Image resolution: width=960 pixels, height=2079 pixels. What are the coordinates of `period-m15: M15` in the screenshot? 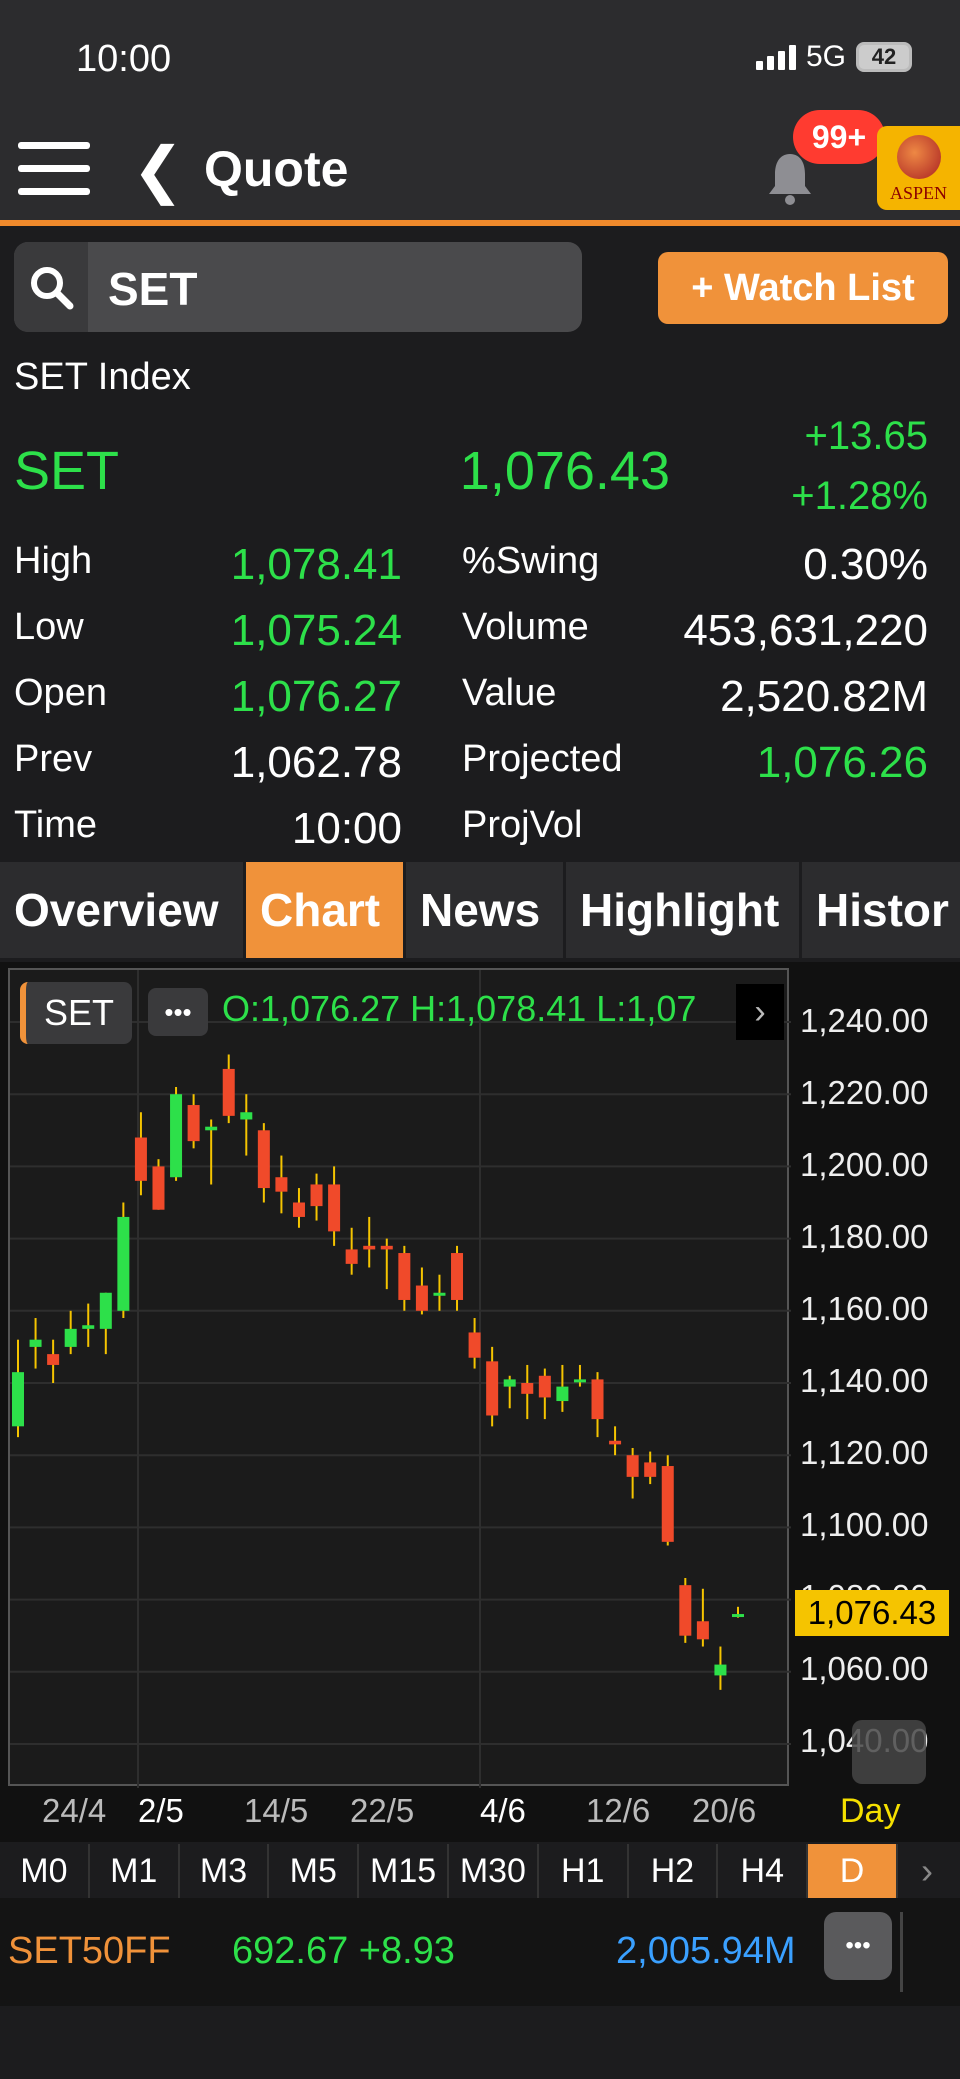 It's located at (404, 1871).